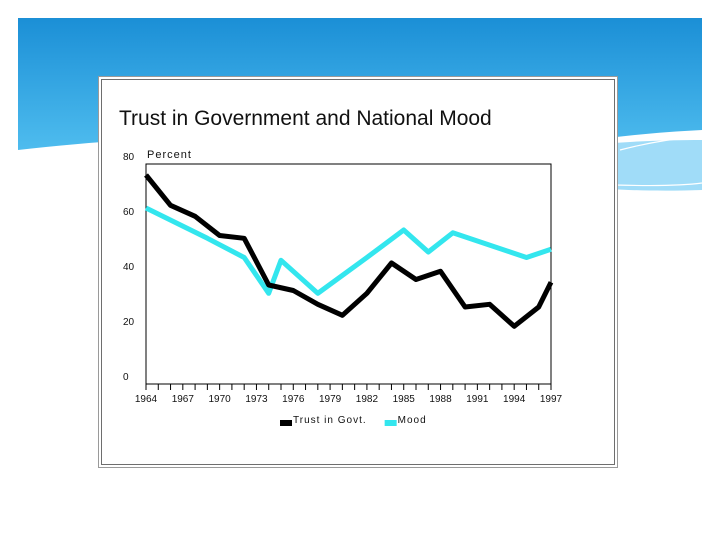  Describe the element at coordinates (129, 322) in the screenshot. I see `y-tick-label: 20` at that location.